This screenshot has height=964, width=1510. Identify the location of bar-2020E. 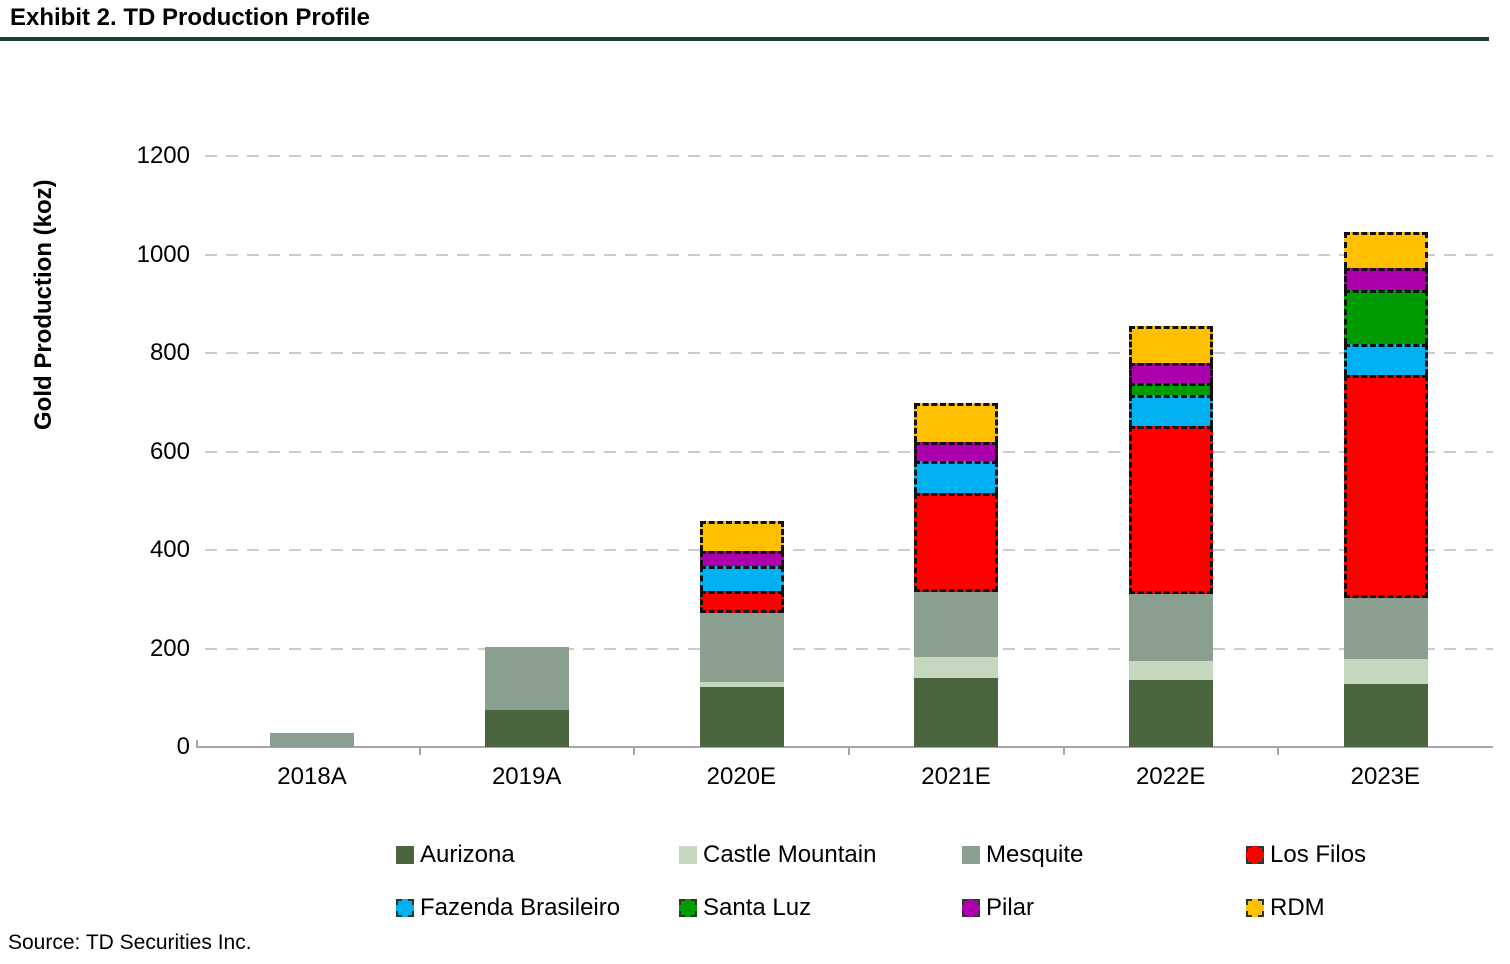
(741, 634).